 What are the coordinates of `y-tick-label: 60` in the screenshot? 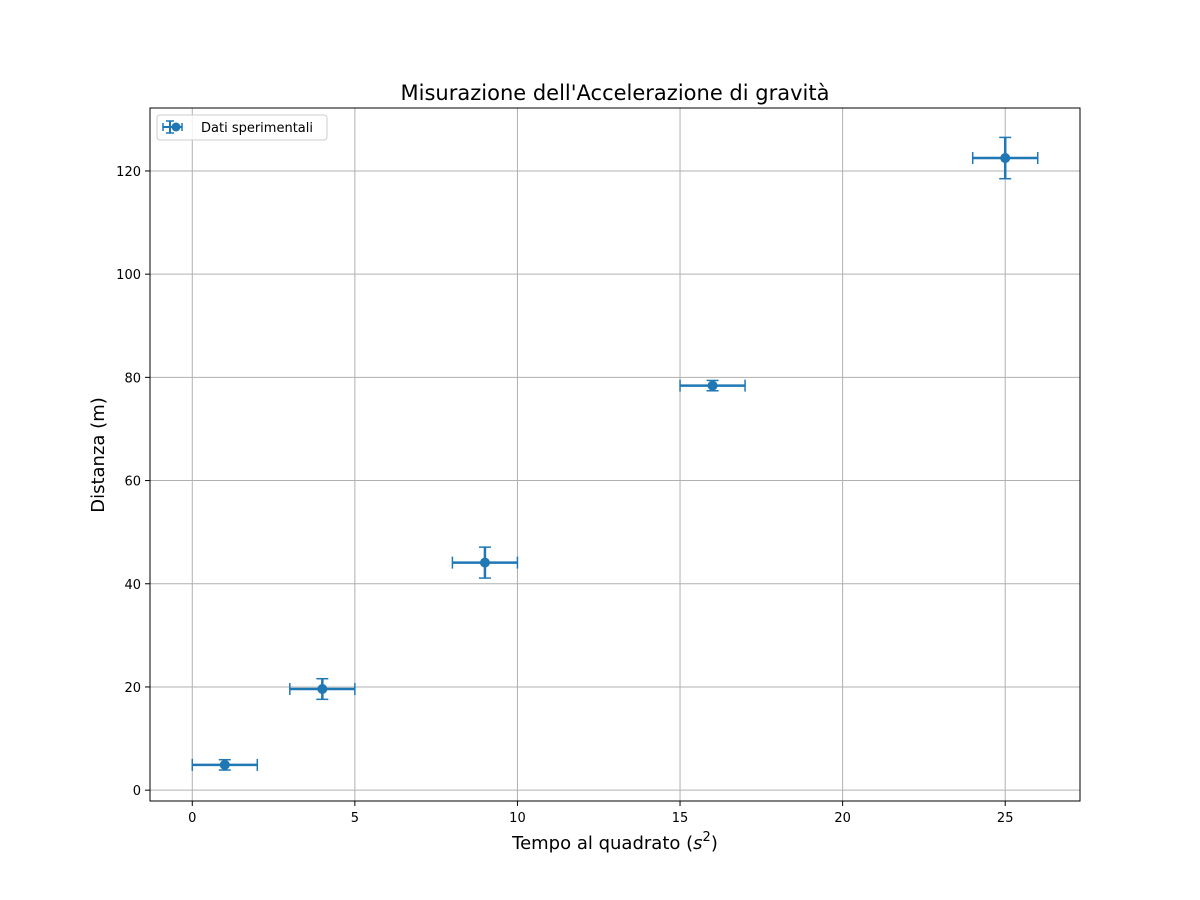 It's located at (132, 482).